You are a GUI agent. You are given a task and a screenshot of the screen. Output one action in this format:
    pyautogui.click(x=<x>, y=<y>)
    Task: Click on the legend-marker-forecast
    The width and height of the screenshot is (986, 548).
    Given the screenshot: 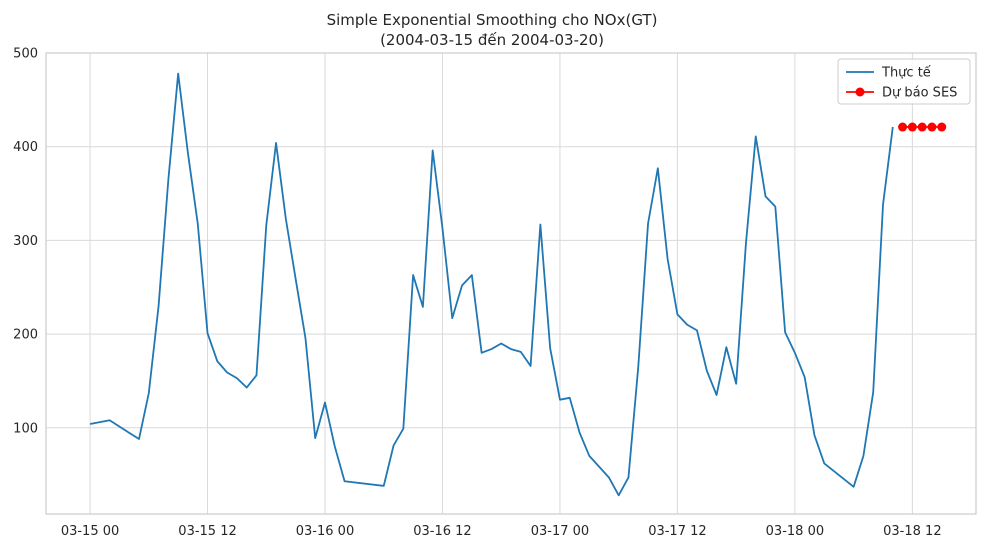 What is the action you would take?
    pyautogui.click(x=860, y=92)
    